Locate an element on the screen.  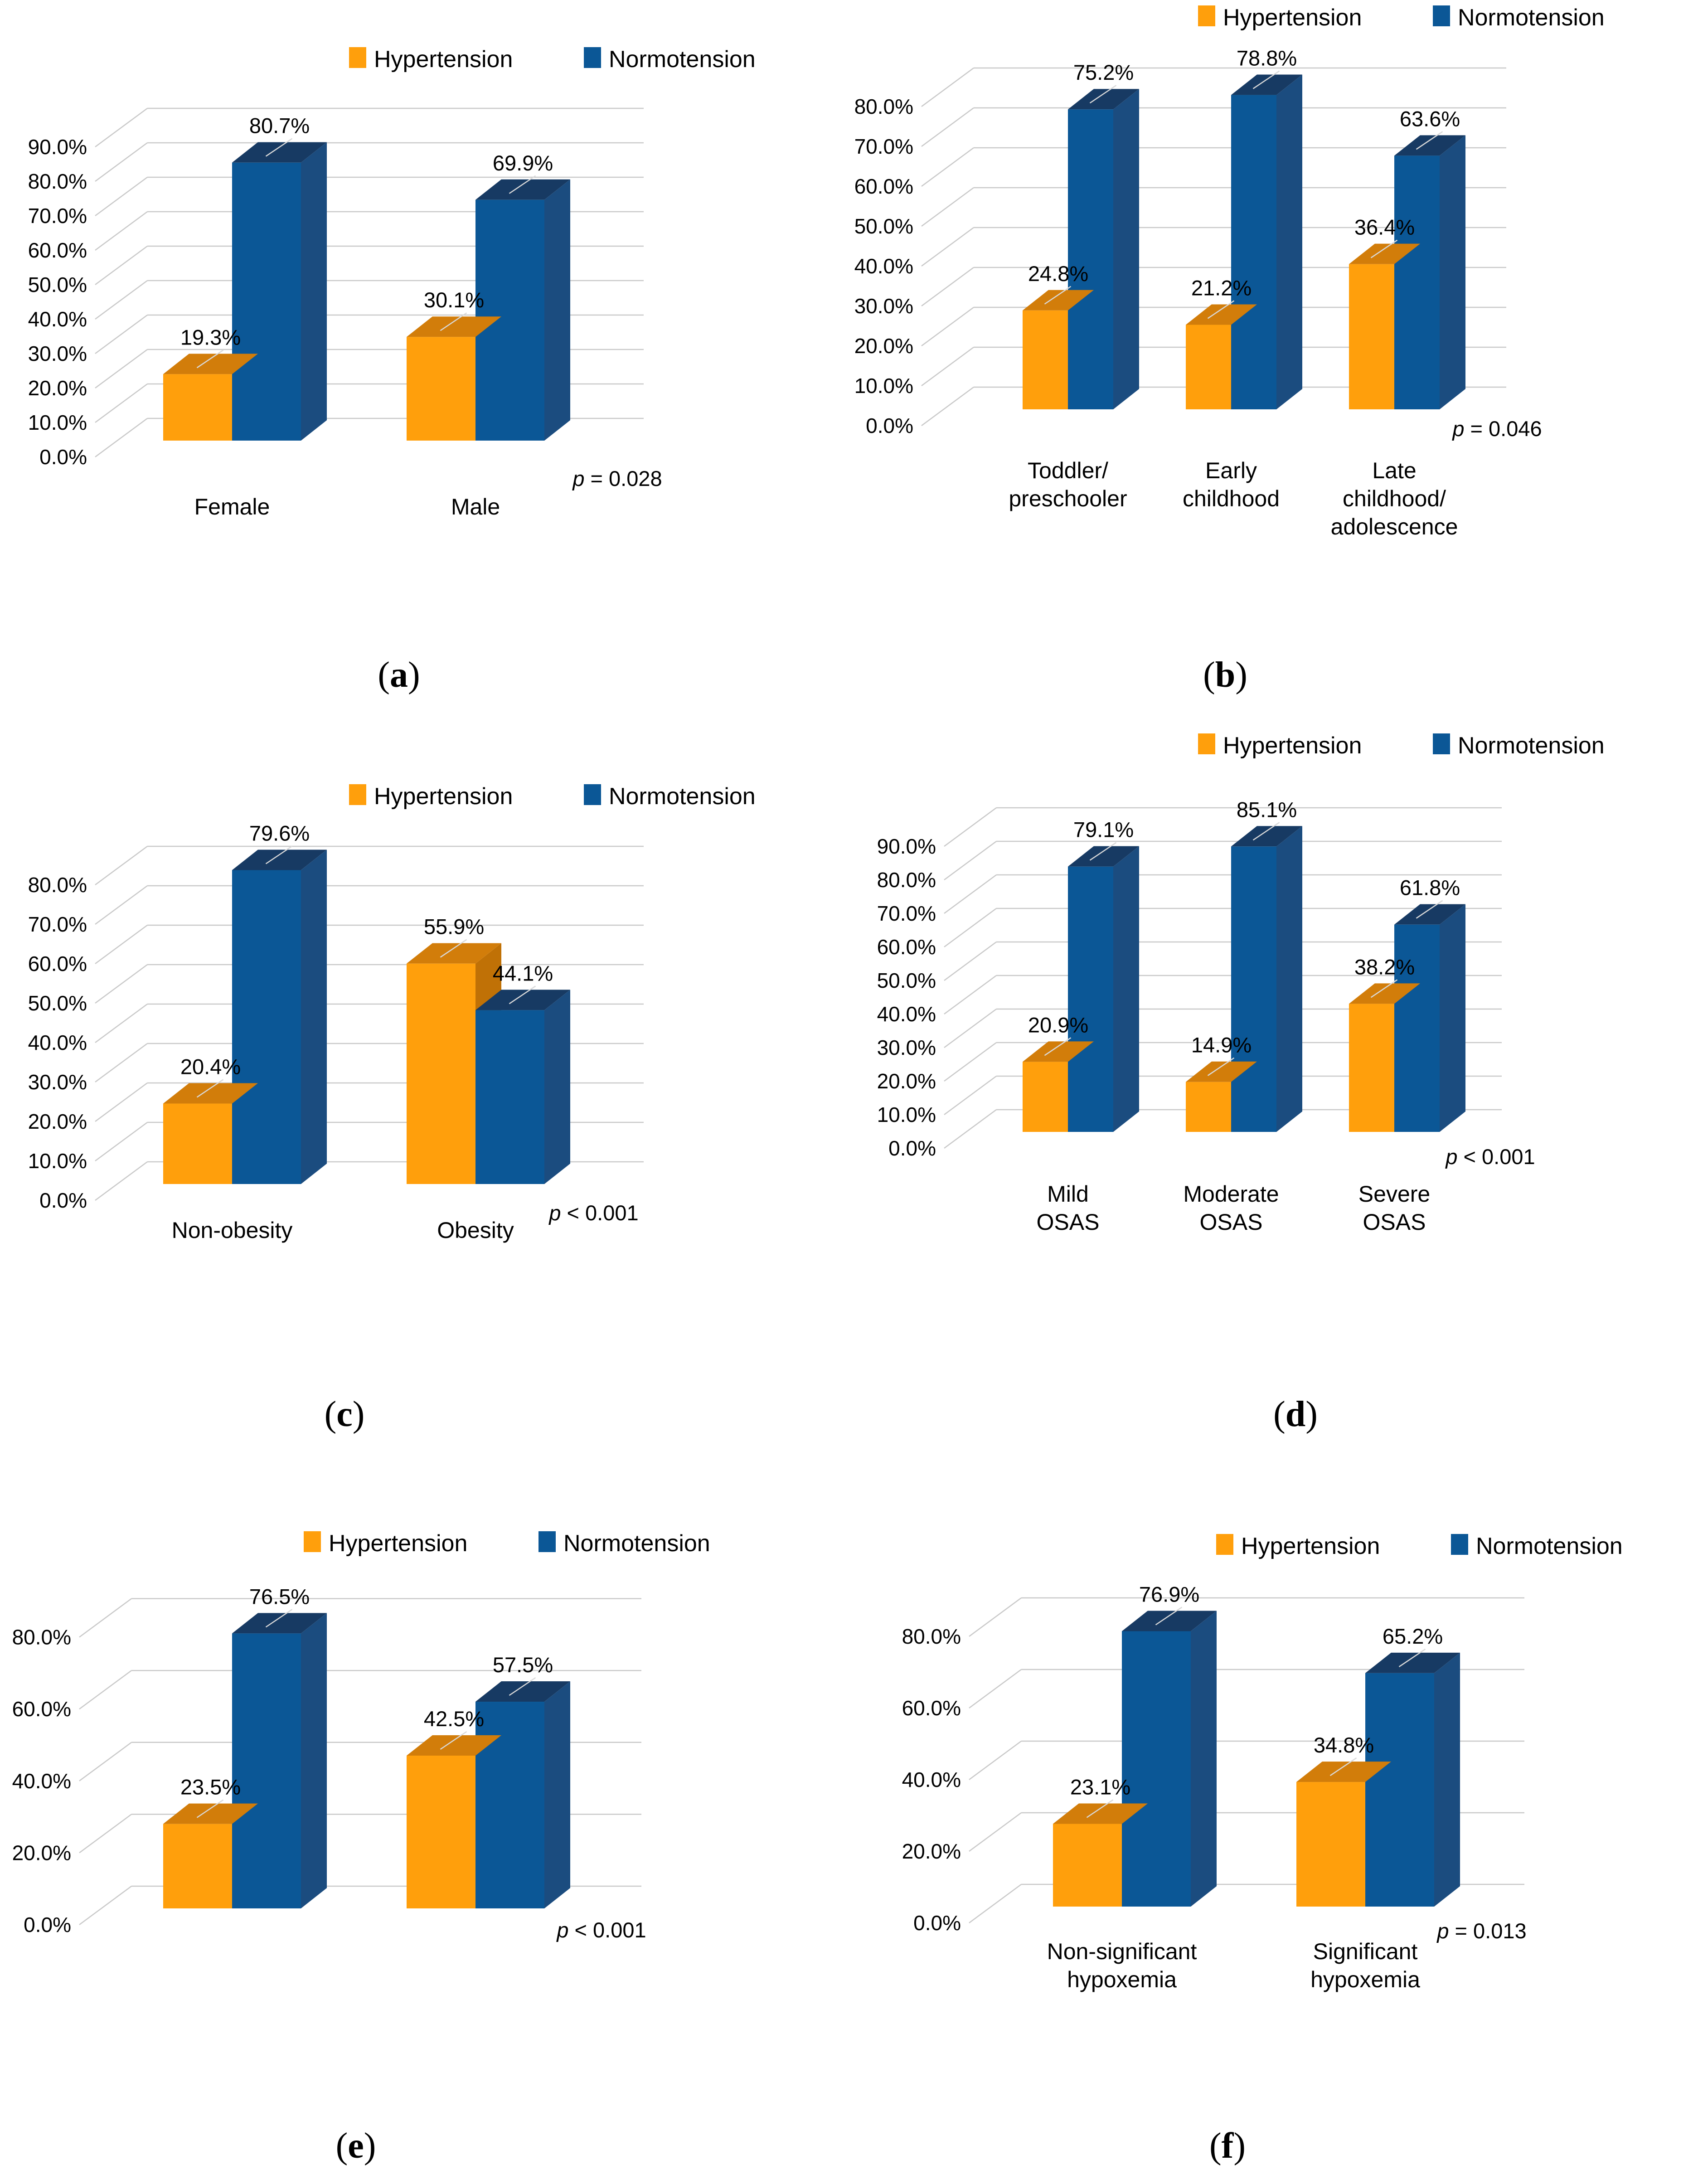
value-label-normotension: 80.7% is located at coordinates (279, 126).